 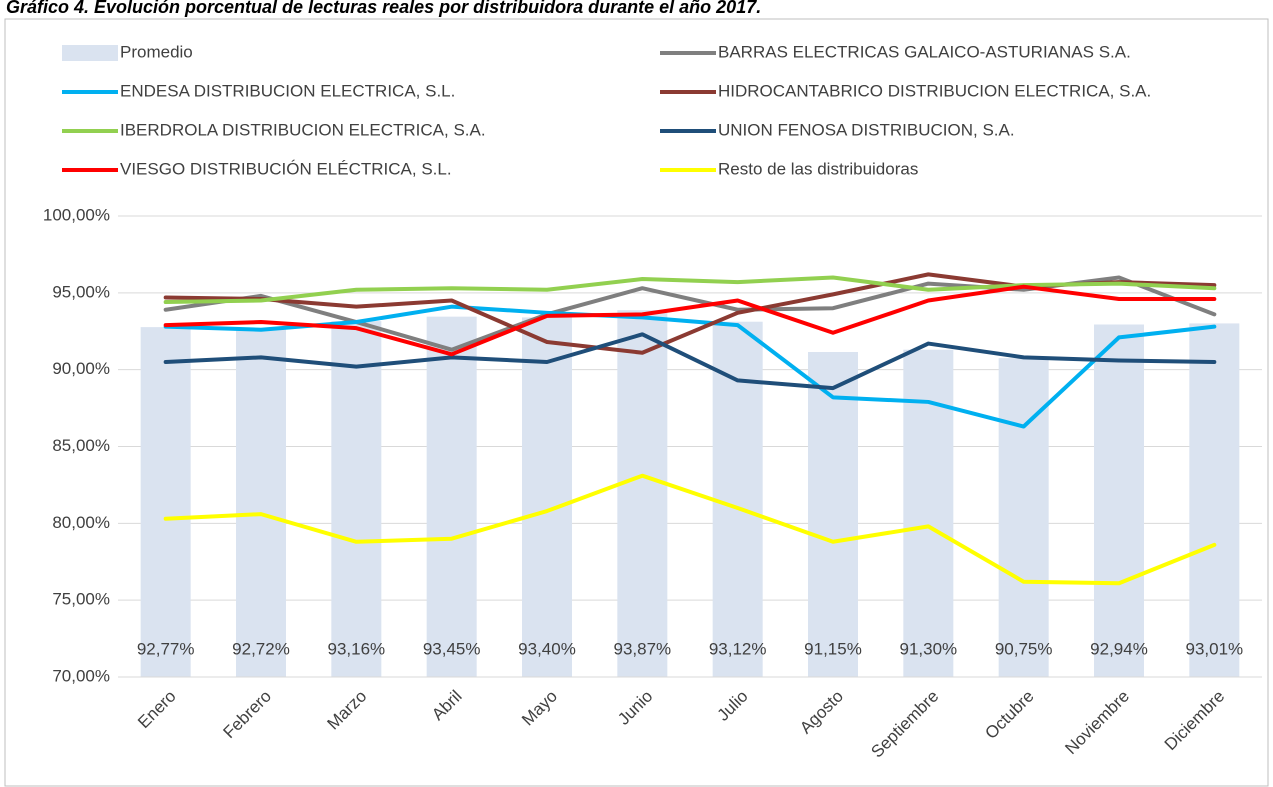 What do you see at coordinates (642, 648) in the screenshot?
I see `bar-value-label: 93,87%` at bounding box center [642, 648].